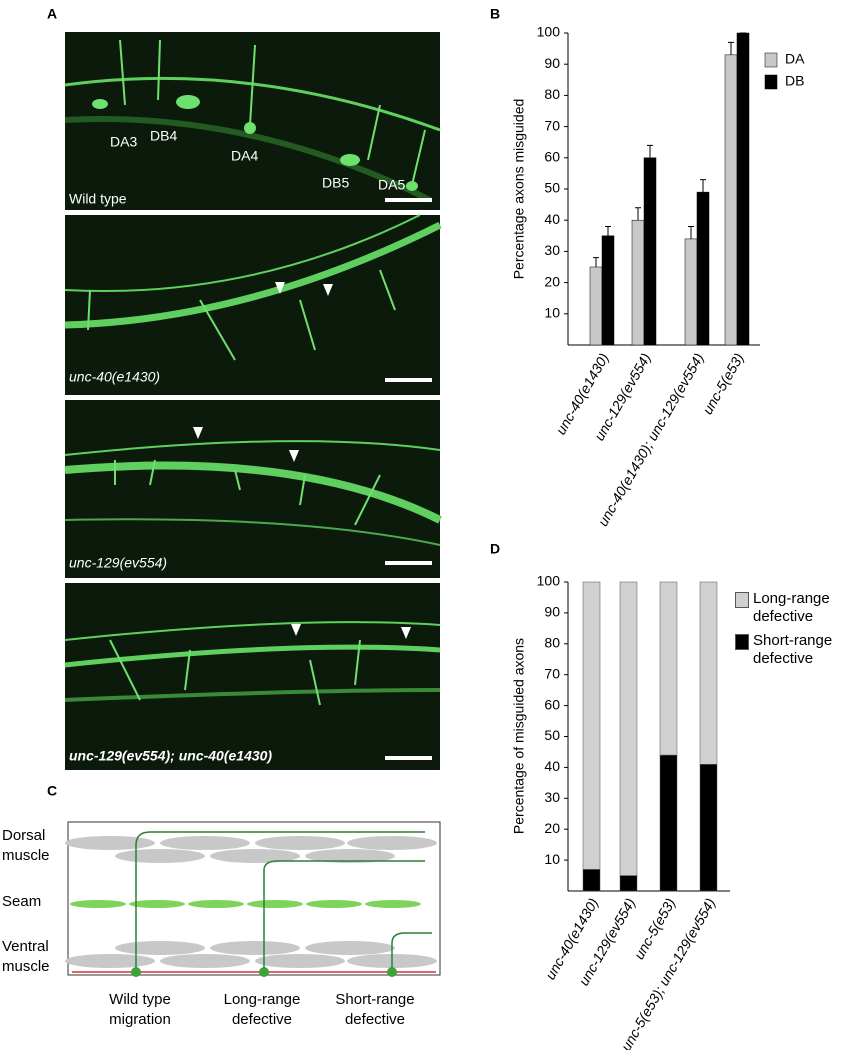  Describe the element at coordinates (52, 14) in the screenshot. I see `panel-label: A` at that location.